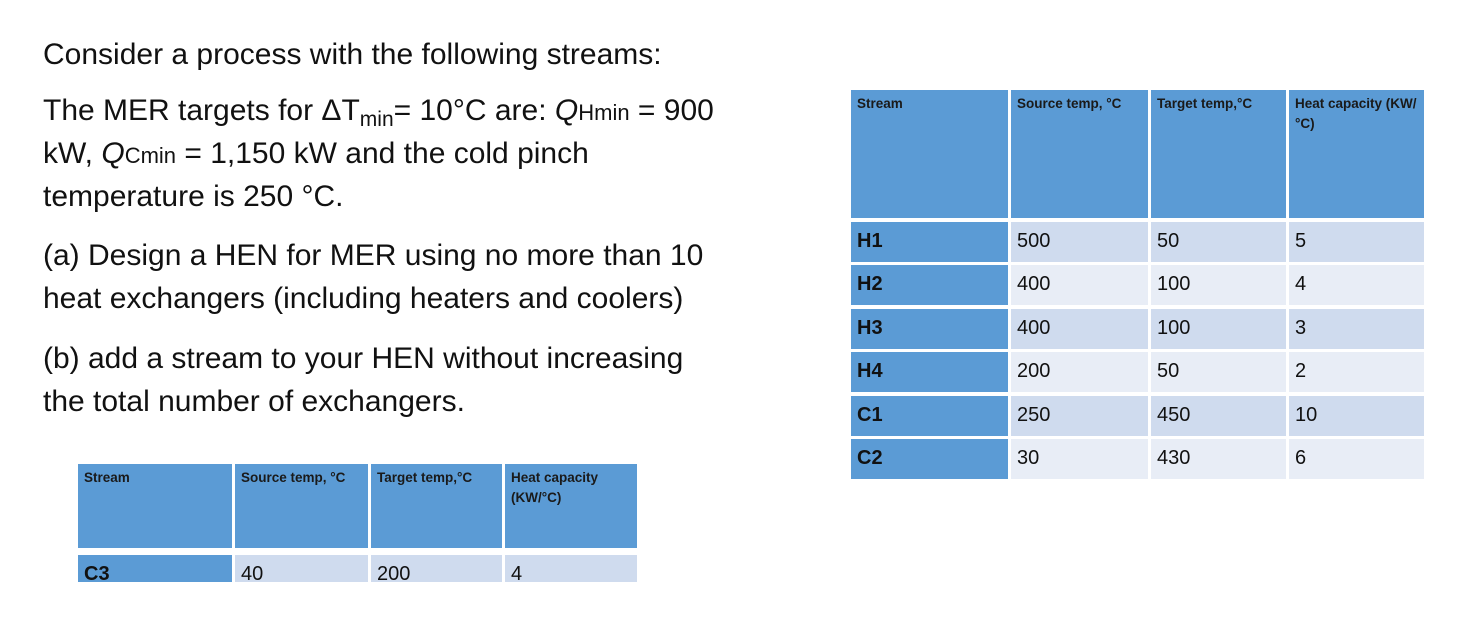 The width and height of the screenshot is (1464, 624). I want to click on data-cell: 40, so click(301, 568).